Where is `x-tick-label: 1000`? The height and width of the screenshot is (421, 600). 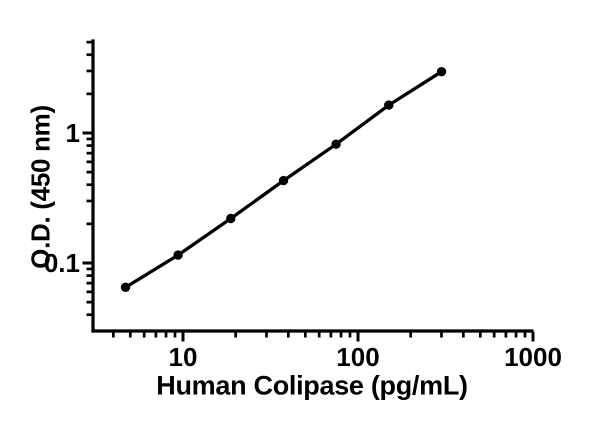 x-tick-label: 1000 is located at coordinates (533, 357).